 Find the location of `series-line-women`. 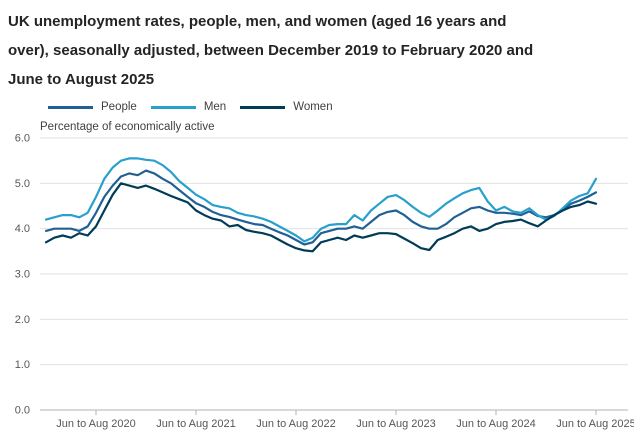

series-line-women is located at coordinates (321, 217).